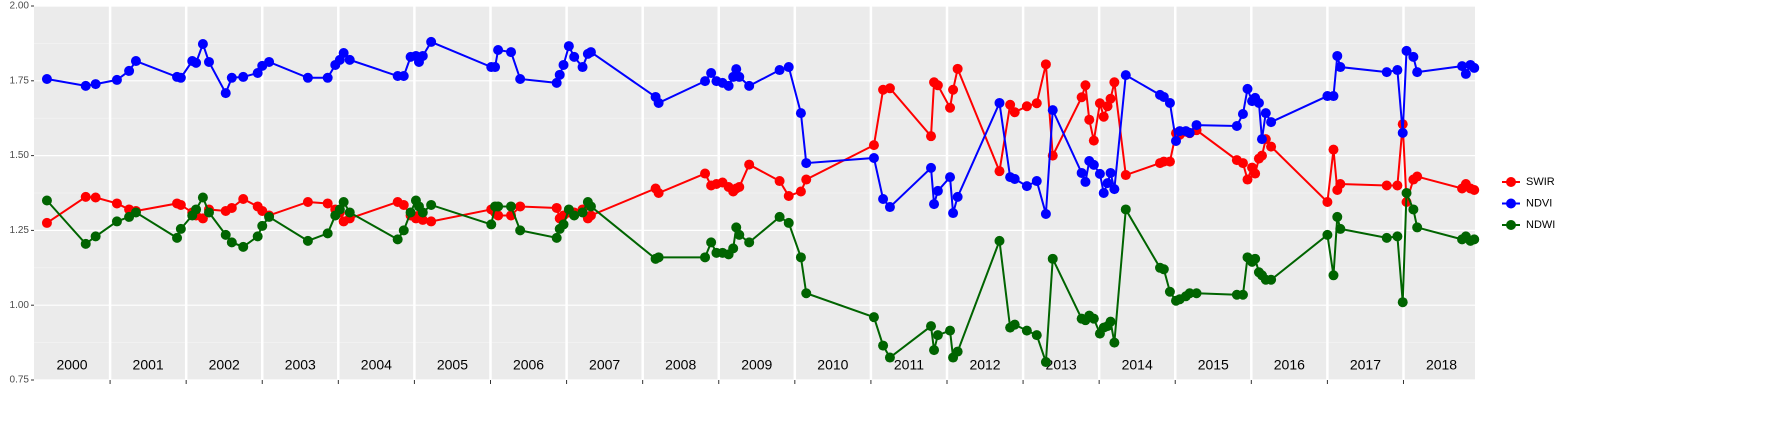 This screenshot has height=447, width=1773. What do you see at coordinates (148, 365) in the screenshot?
I see `year-label: 2001` at bounding box center [148, 365].